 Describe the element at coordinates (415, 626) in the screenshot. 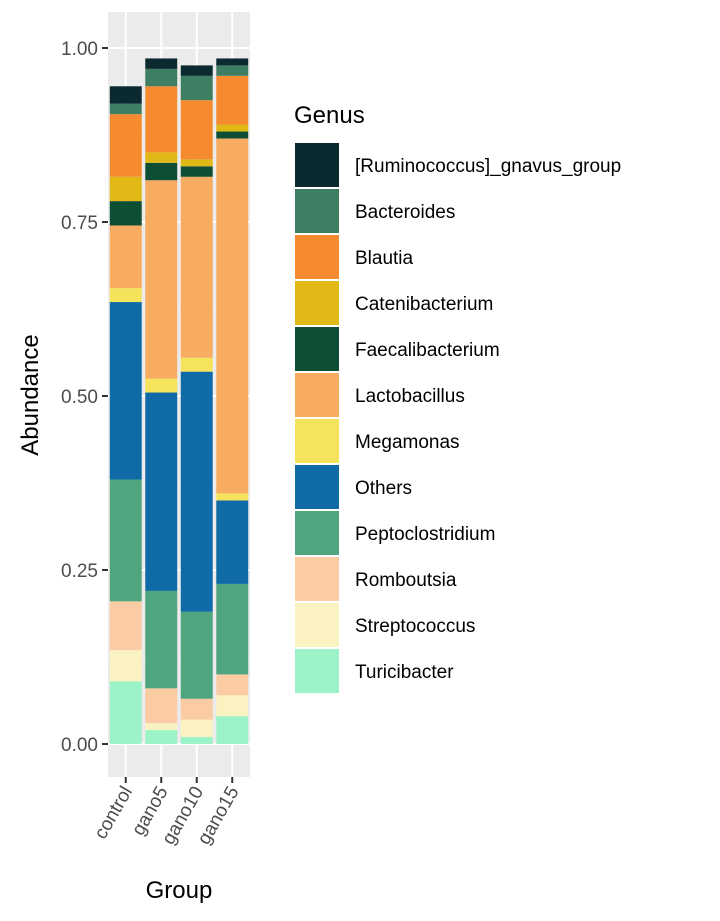

I see `legend-label: Streptococcus` at that location.